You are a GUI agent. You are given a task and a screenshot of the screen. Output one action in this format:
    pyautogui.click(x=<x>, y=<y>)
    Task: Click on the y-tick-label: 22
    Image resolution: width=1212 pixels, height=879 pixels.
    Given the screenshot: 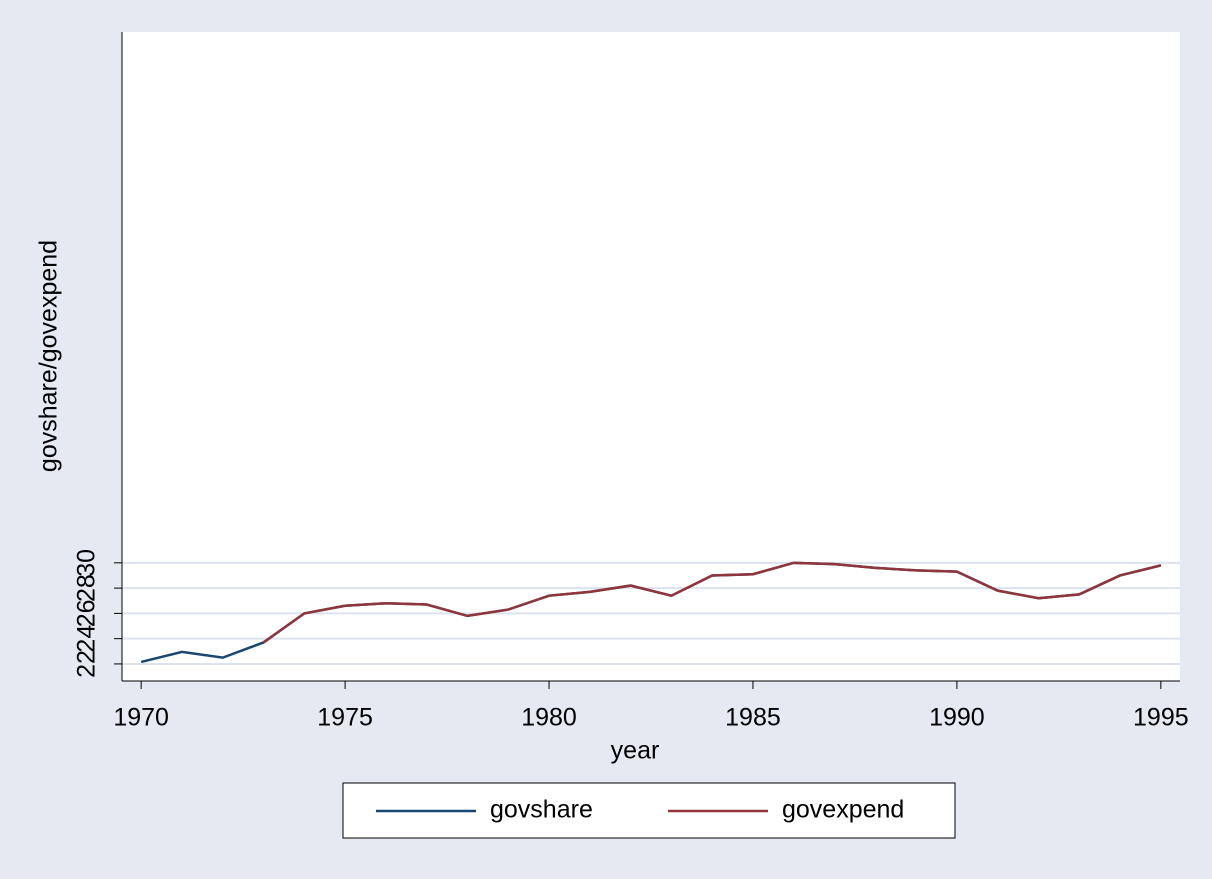 What is the action you would take?
    pyautogui.click(x=87, y=664)
    